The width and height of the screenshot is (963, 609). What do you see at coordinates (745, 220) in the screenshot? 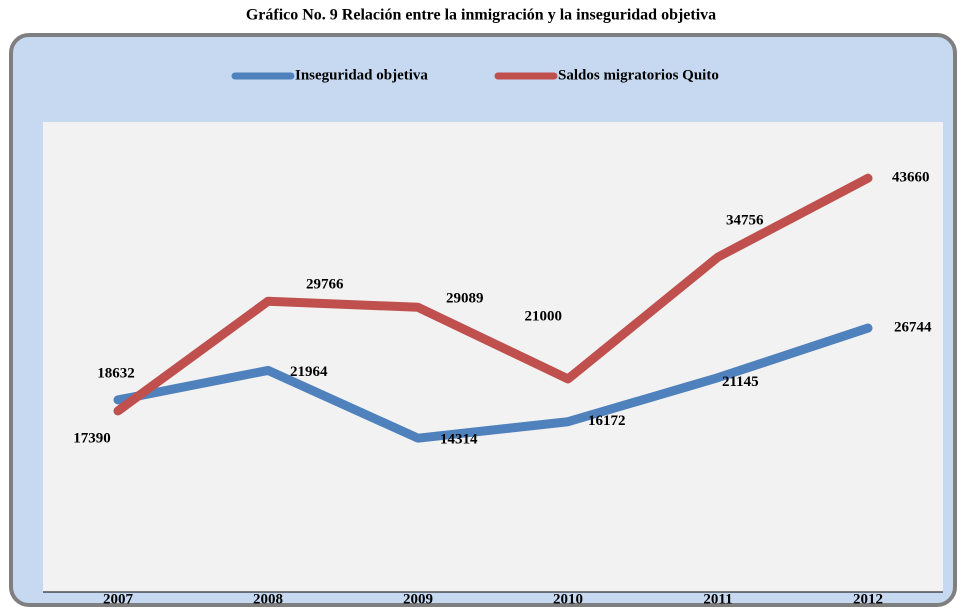
I see `data-label: 34756` at bounding box center [745, 220].